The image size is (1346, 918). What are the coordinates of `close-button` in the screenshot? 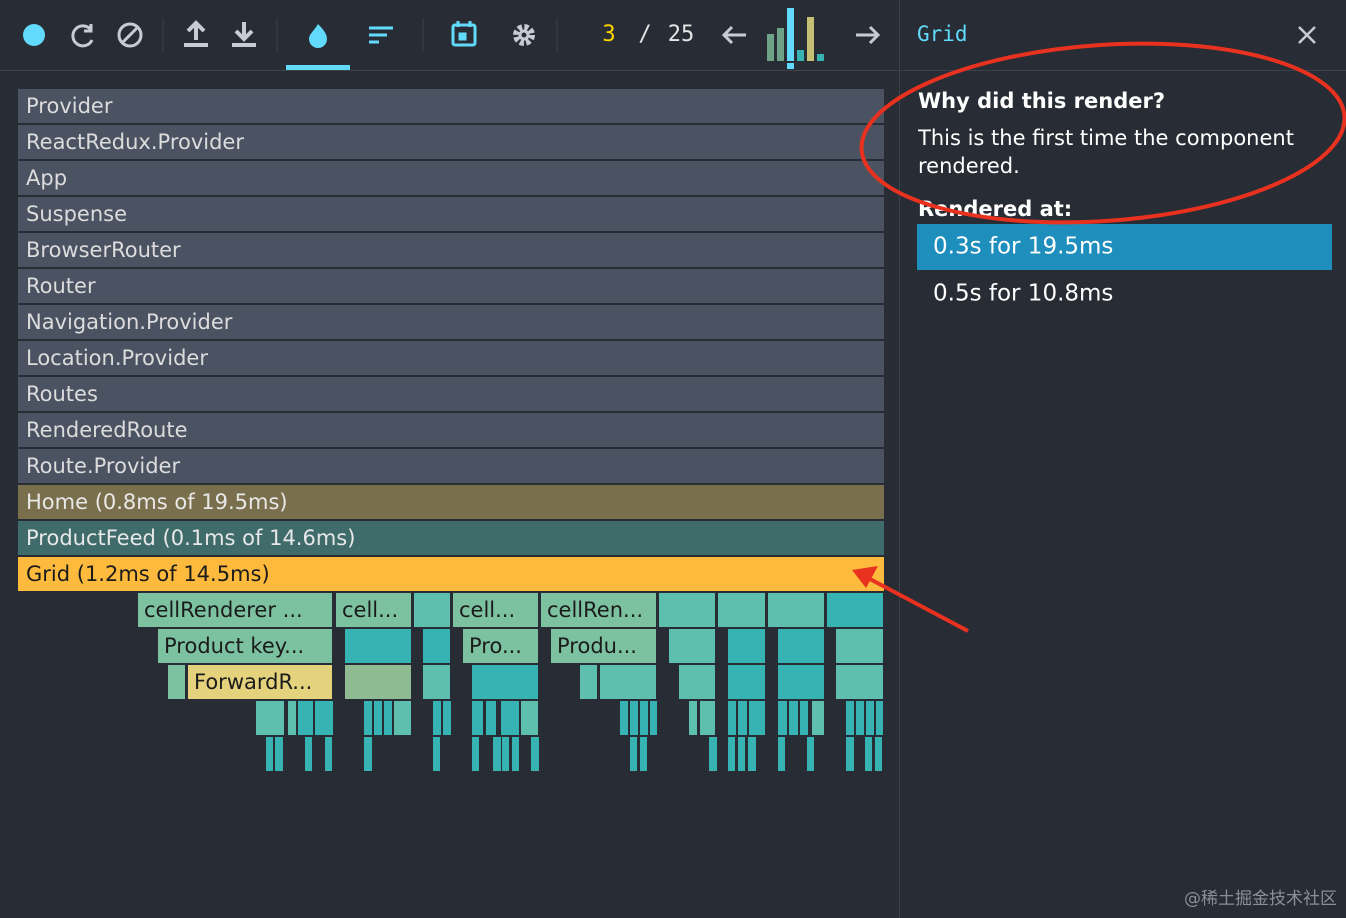 It's located at (1307, 35).